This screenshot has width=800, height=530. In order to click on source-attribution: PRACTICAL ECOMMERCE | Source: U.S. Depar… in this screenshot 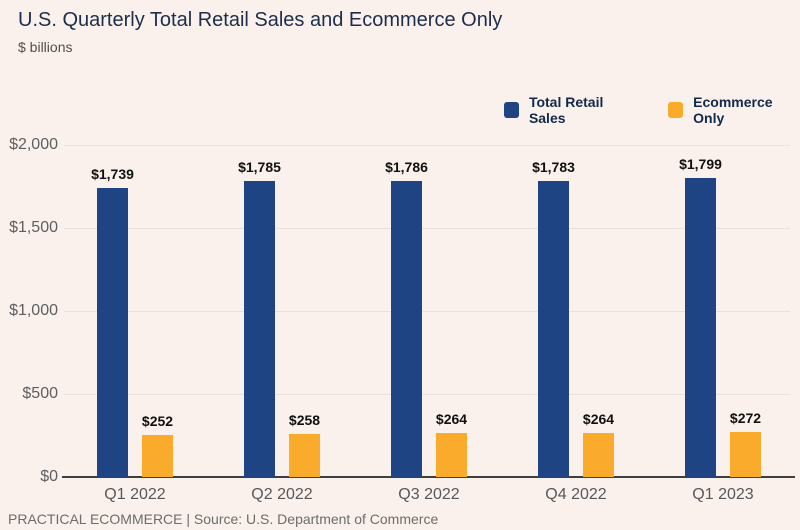, I will do `click(223, 519)`.